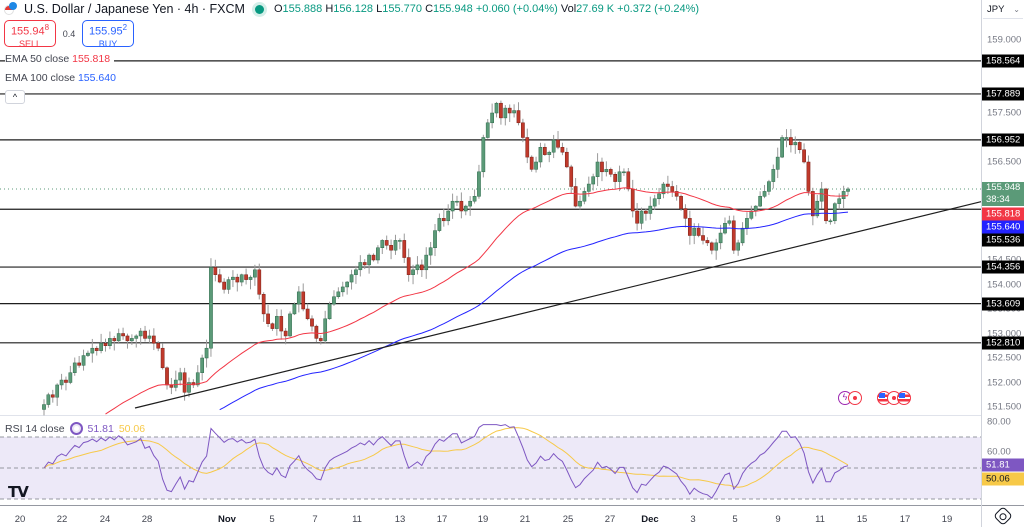 This screenshot has height=527, width=1024. I want to click on rsi-axis-label: 60.00, so click(999, 452).